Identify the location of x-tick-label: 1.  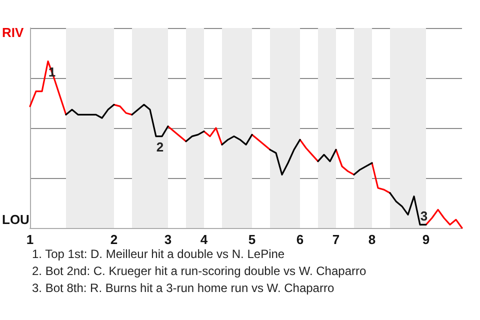
(30, 239).